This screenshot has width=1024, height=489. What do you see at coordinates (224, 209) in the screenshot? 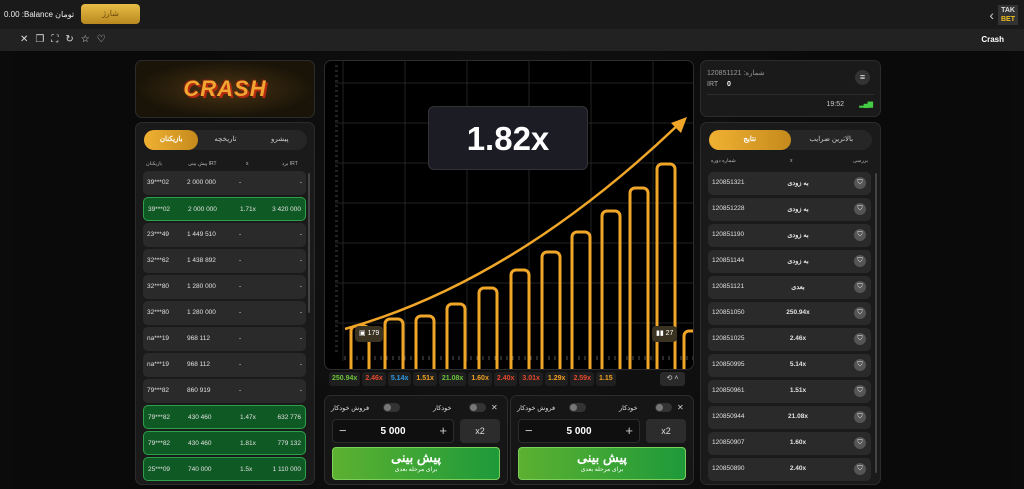
I see `player-row: 39***02 2 000 000 1.71x 3 420 000` at bounding box center [224, 209].